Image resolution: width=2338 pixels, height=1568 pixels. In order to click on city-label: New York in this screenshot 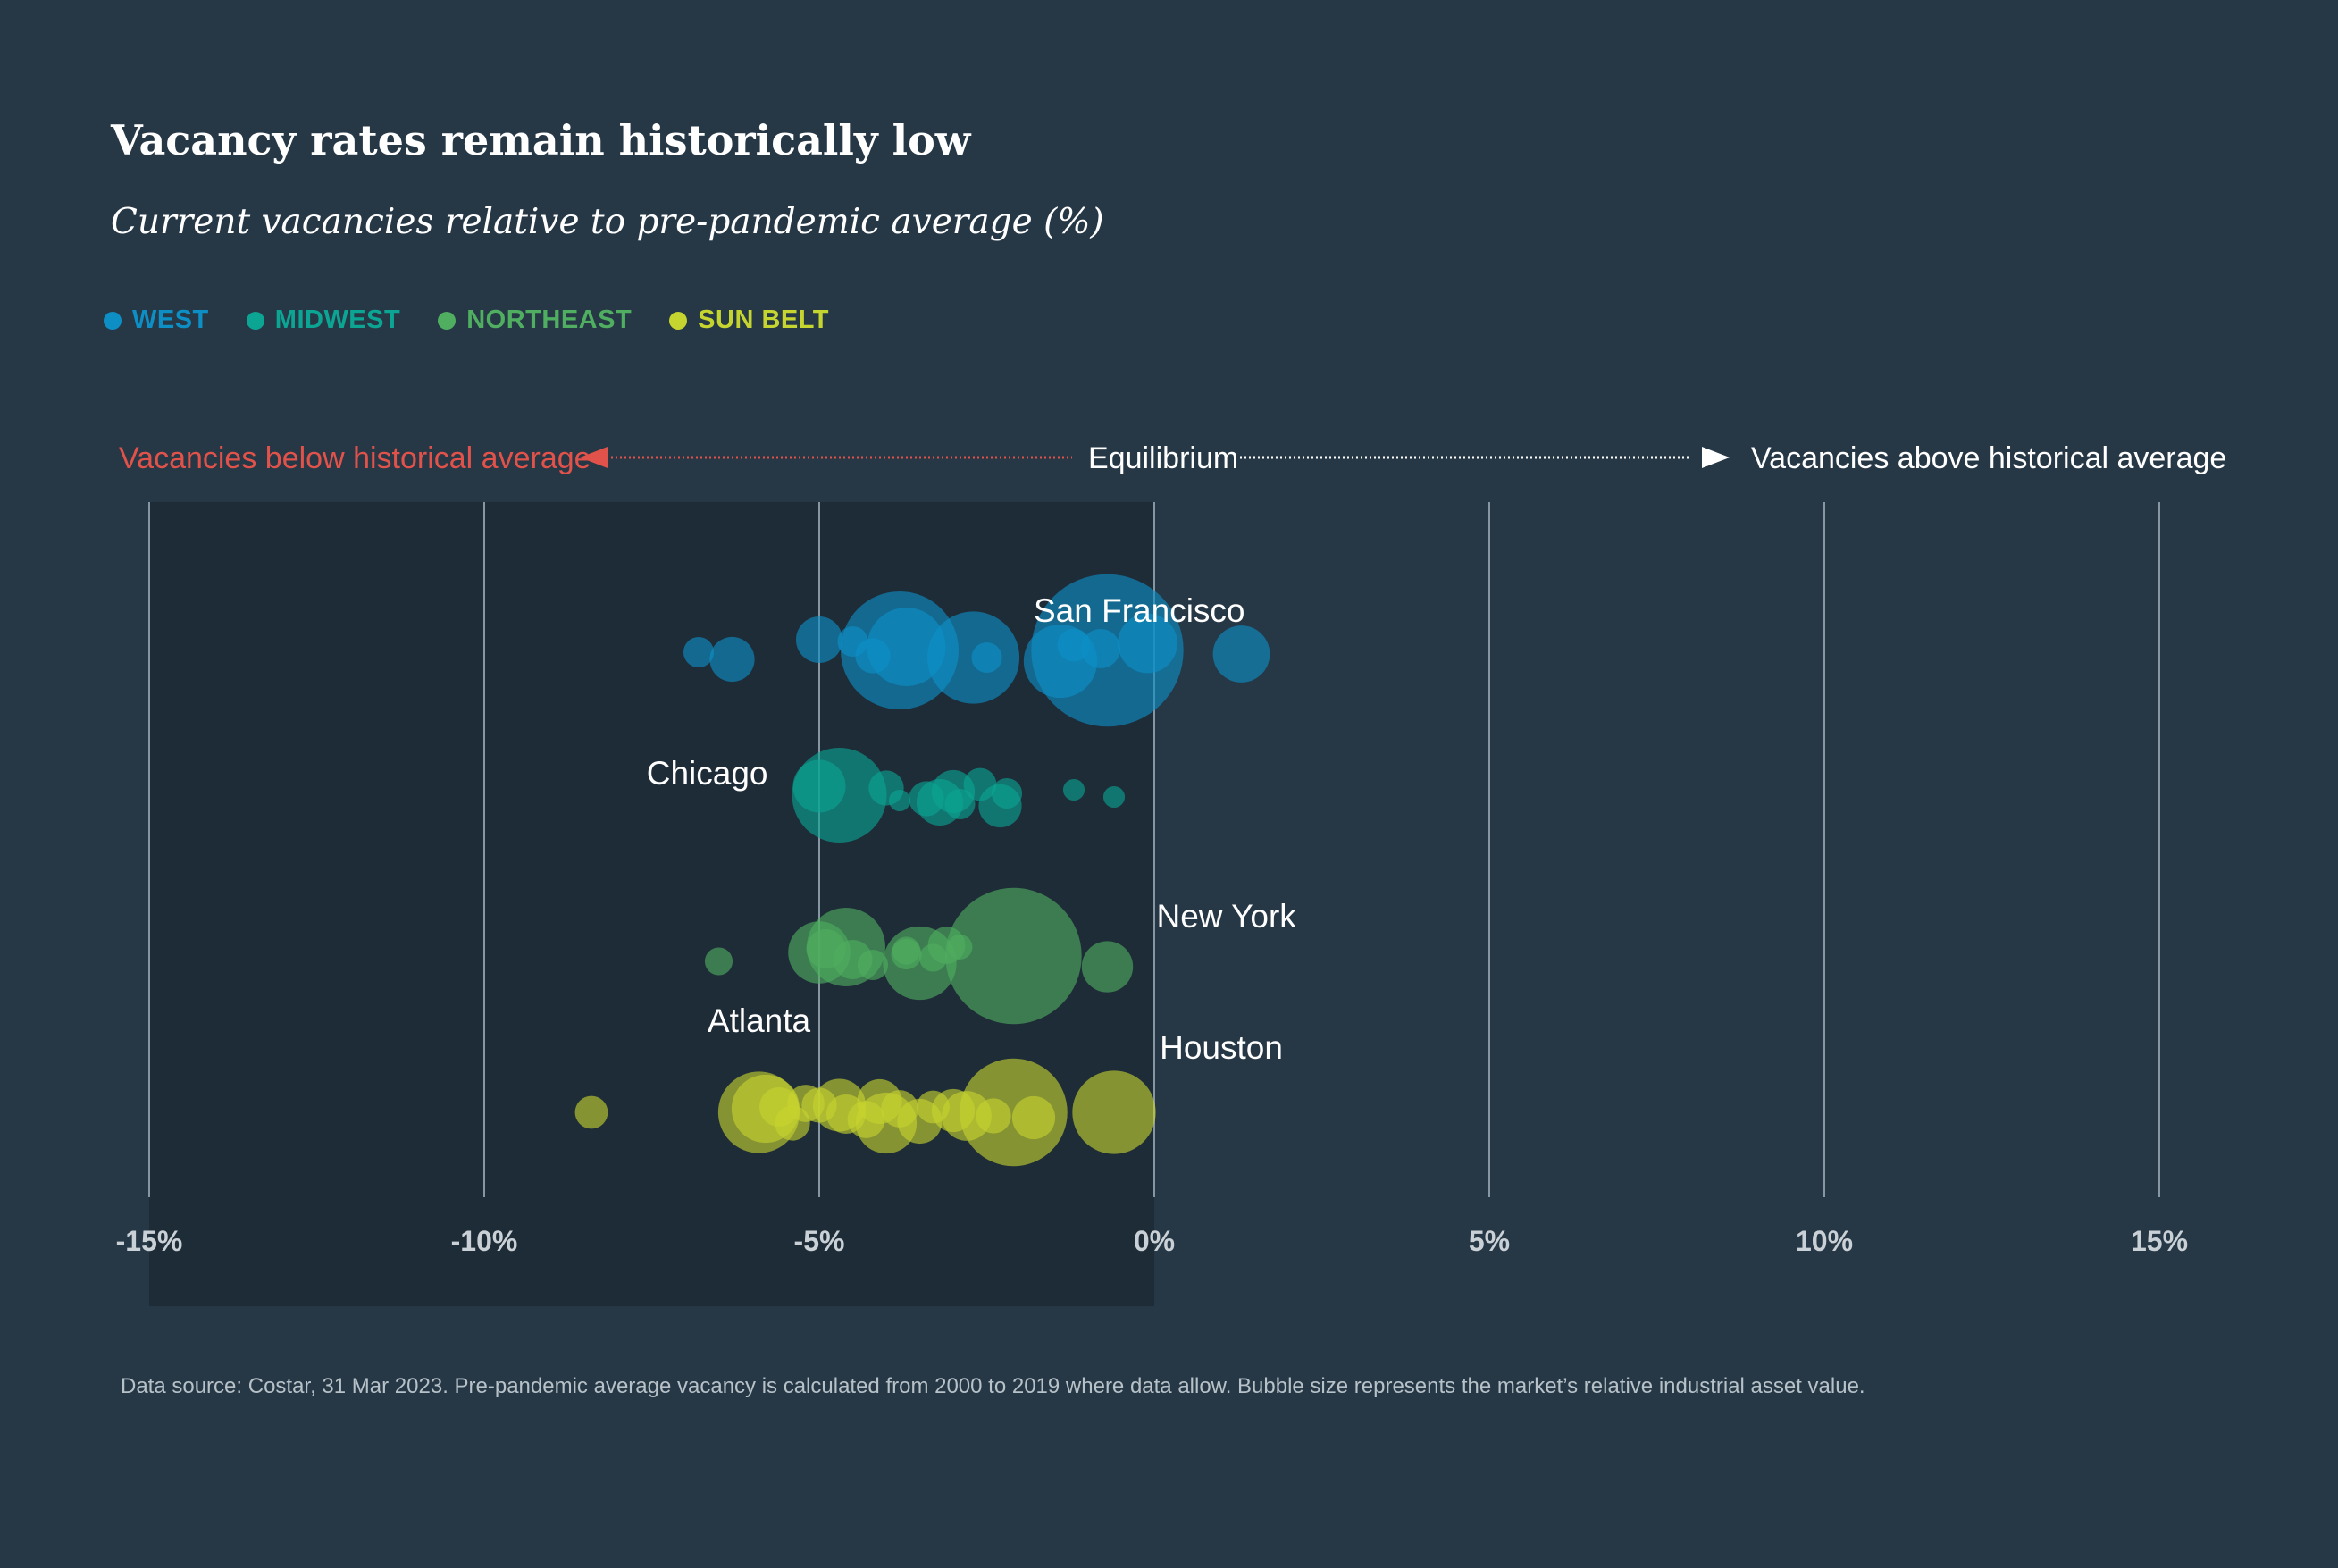, I will do `click(1227, 917)`.